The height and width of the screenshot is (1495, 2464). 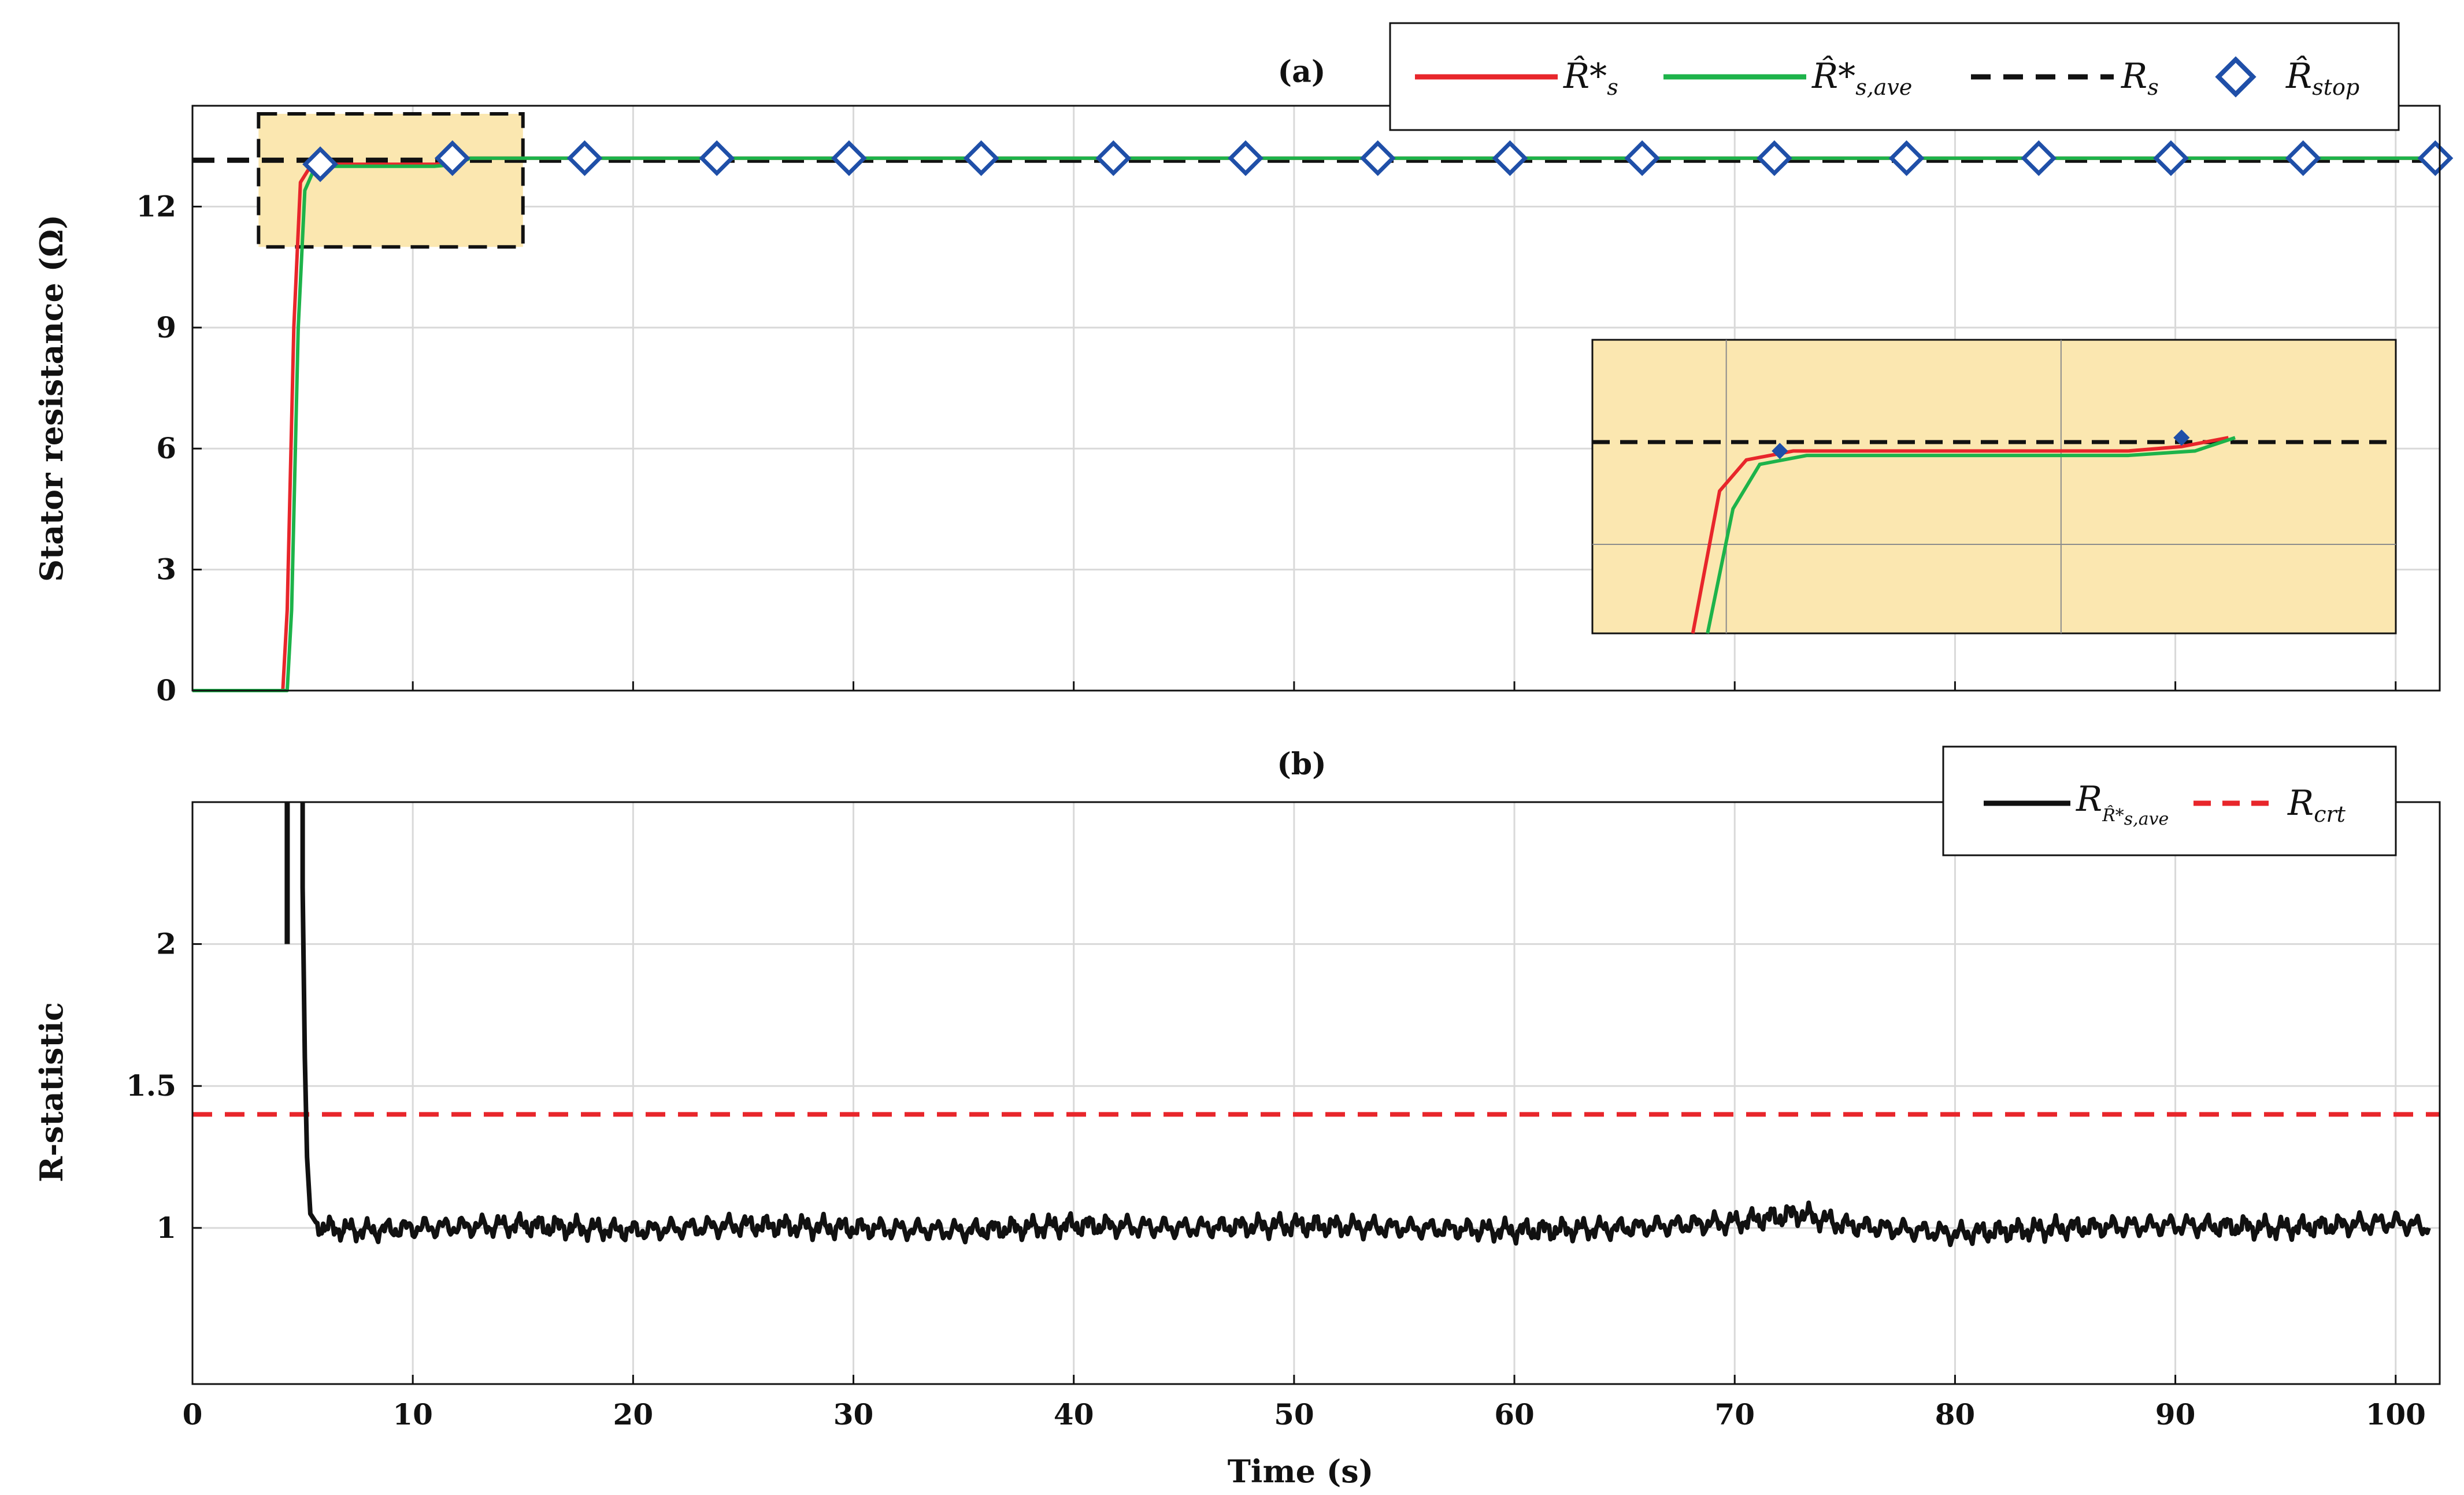 What do you see at coordinates (2134, 76) in the screenshot?
I see `legend-true-main: R` at bounding box center [2134, 76].